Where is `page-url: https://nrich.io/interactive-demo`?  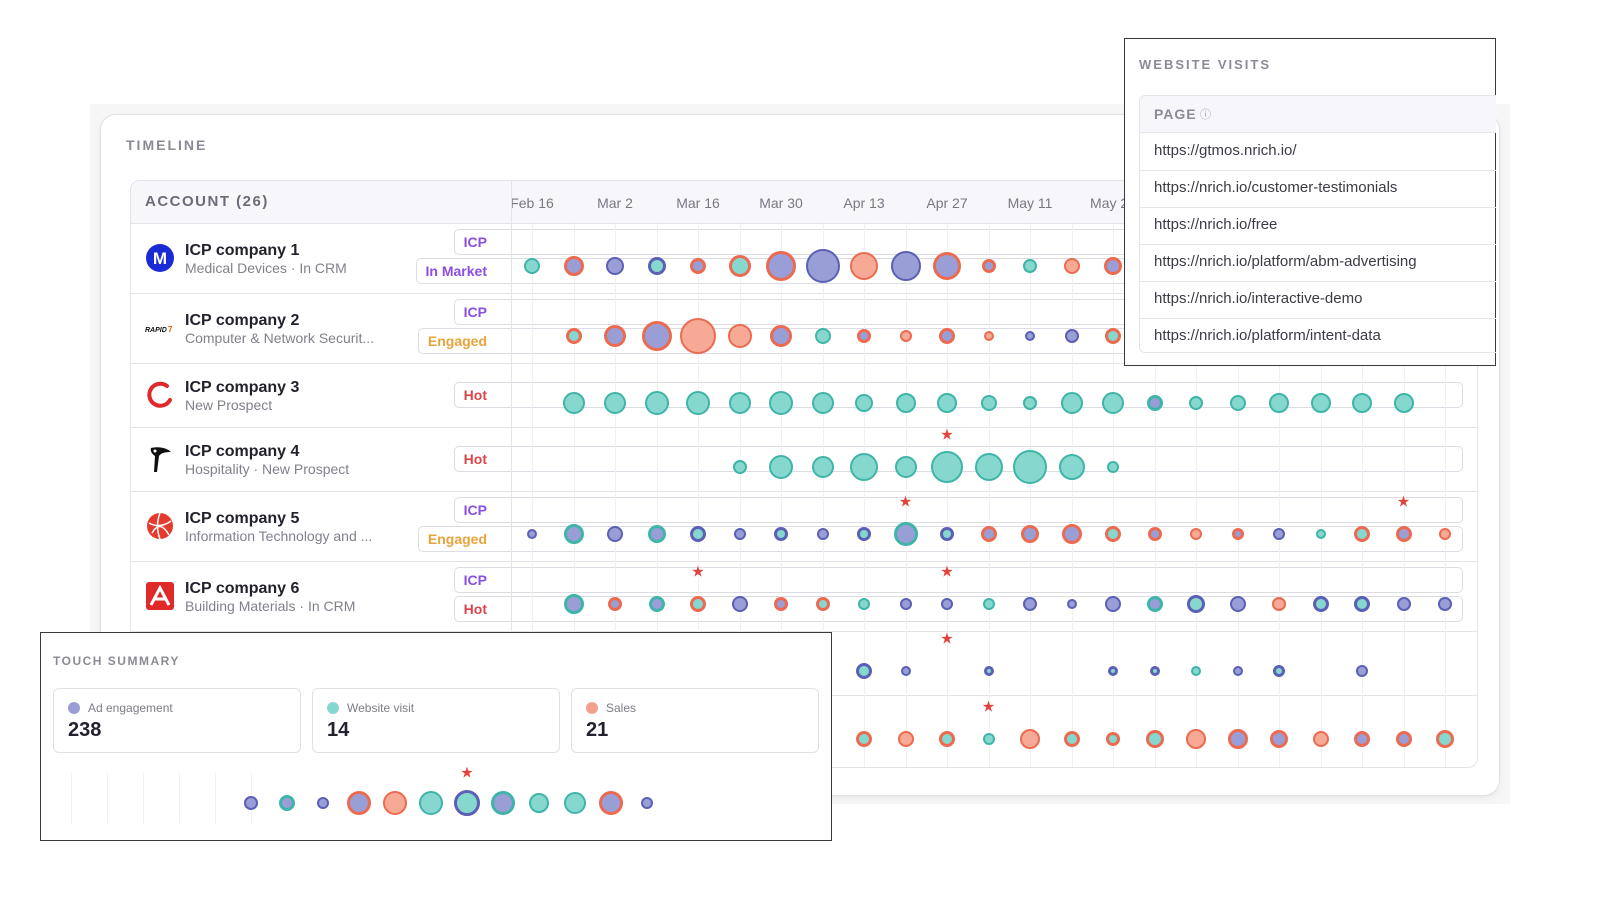 page-url: https://nrich.io/interactive-demo is located at coordinates (1258, 298).